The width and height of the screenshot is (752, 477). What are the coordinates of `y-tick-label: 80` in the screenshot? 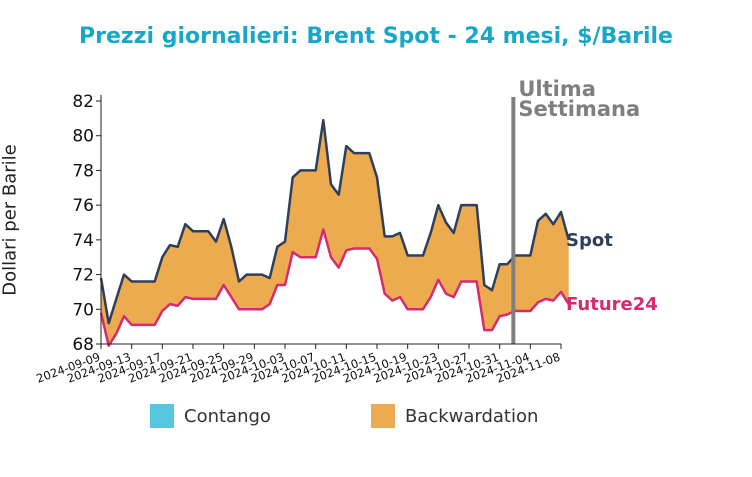 It's located at (83, 137).